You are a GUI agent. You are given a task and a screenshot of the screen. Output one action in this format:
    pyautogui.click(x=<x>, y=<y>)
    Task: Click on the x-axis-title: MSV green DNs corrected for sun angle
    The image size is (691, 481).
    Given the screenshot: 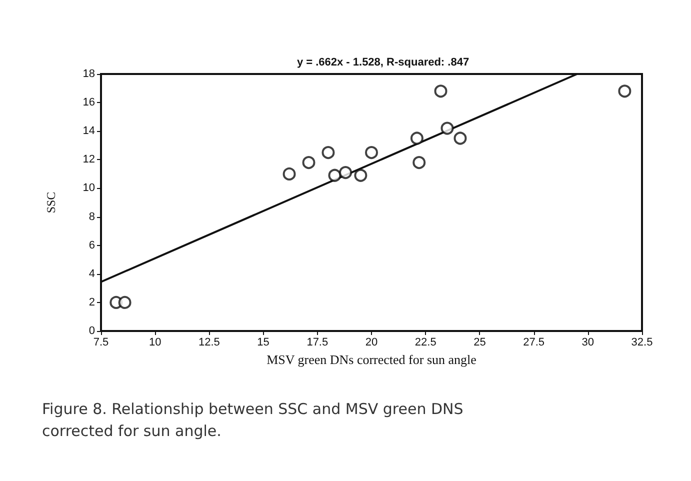 What is the action you would take?
    pyautogui.click(x=371, y=359)
    